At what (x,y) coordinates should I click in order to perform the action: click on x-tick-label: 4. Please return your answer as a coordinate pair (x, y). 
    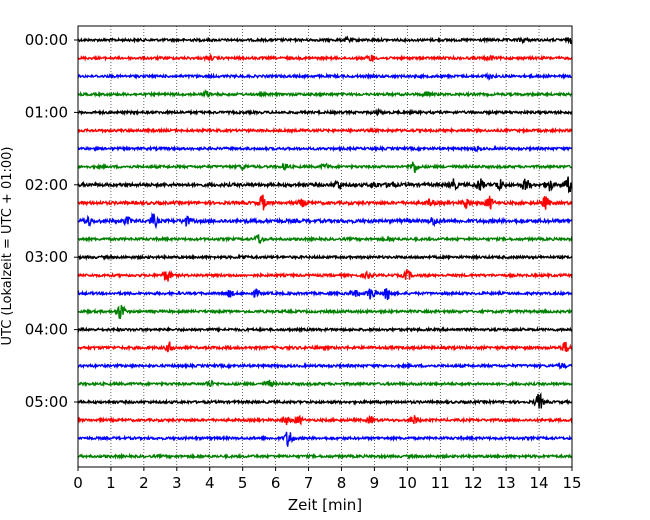
    Looking at the image, I should click on (210, 483).